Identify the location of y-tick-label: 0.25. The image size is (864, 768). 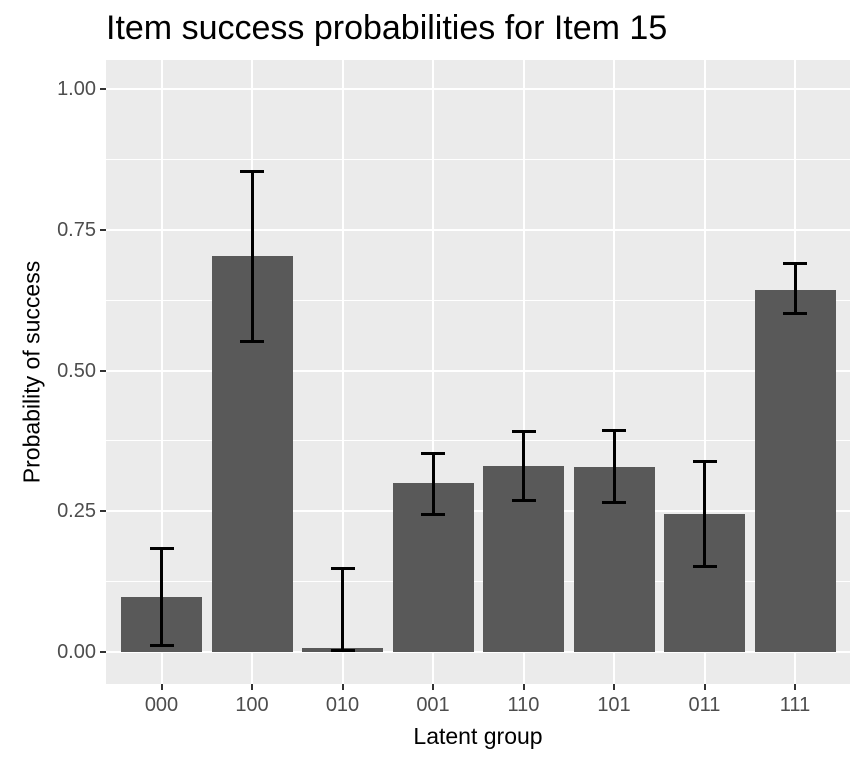
(76, 511).